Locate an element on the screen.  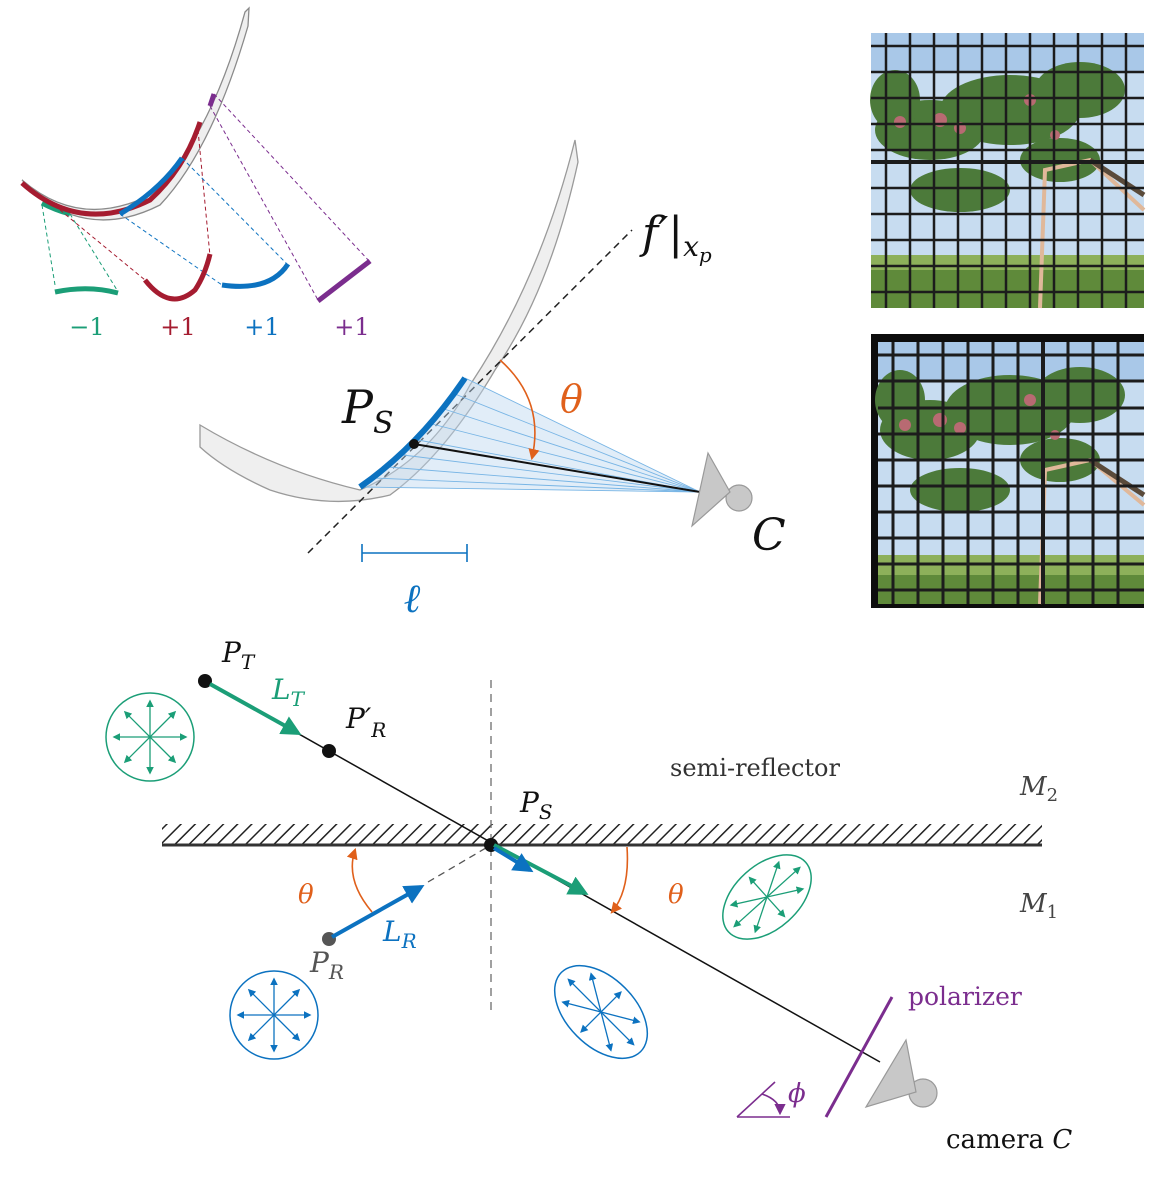
ps-label: PS is located at coordinates (536, 805).